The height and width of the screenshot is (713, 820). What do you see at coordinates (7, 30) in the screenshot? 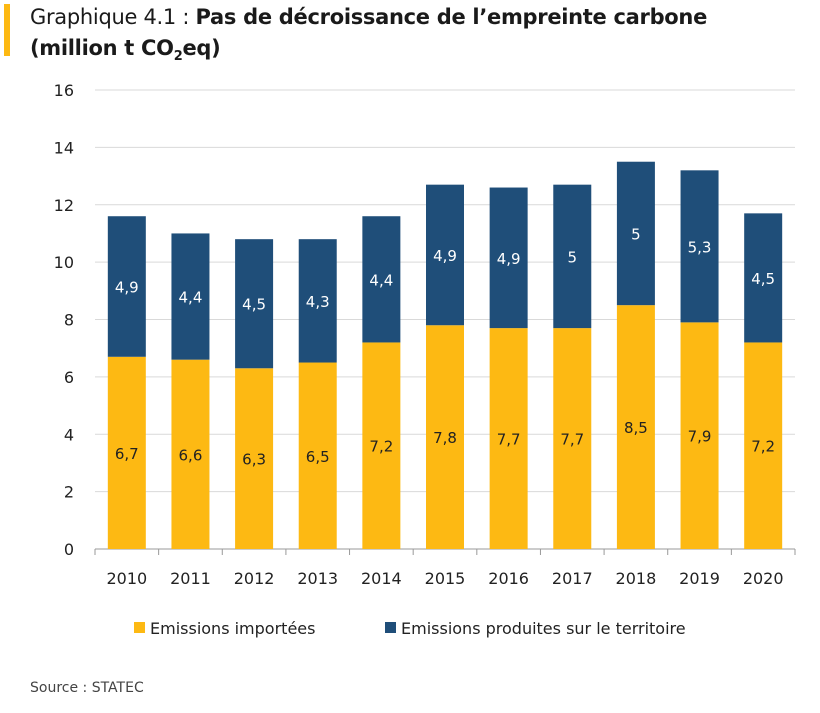
I see `title-accent-bar` at bounding box center [7, 30].